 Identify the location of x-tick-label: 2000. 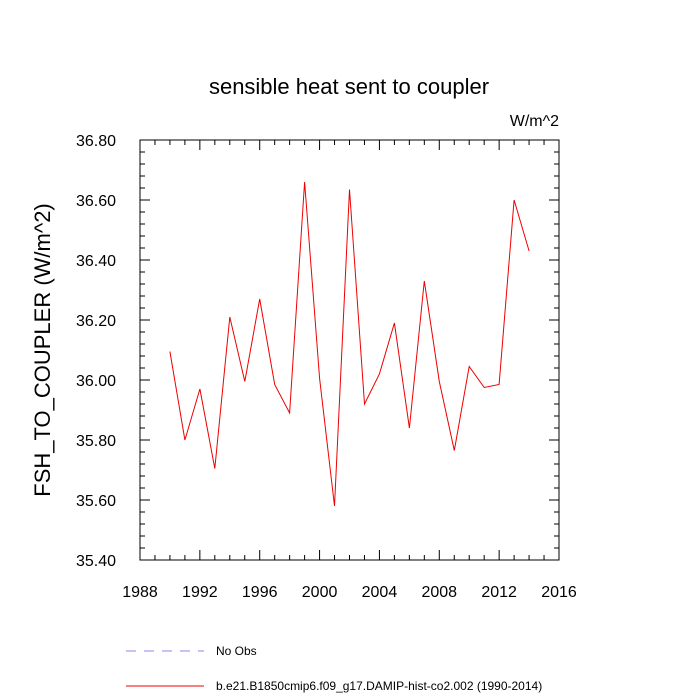
(320, 592).